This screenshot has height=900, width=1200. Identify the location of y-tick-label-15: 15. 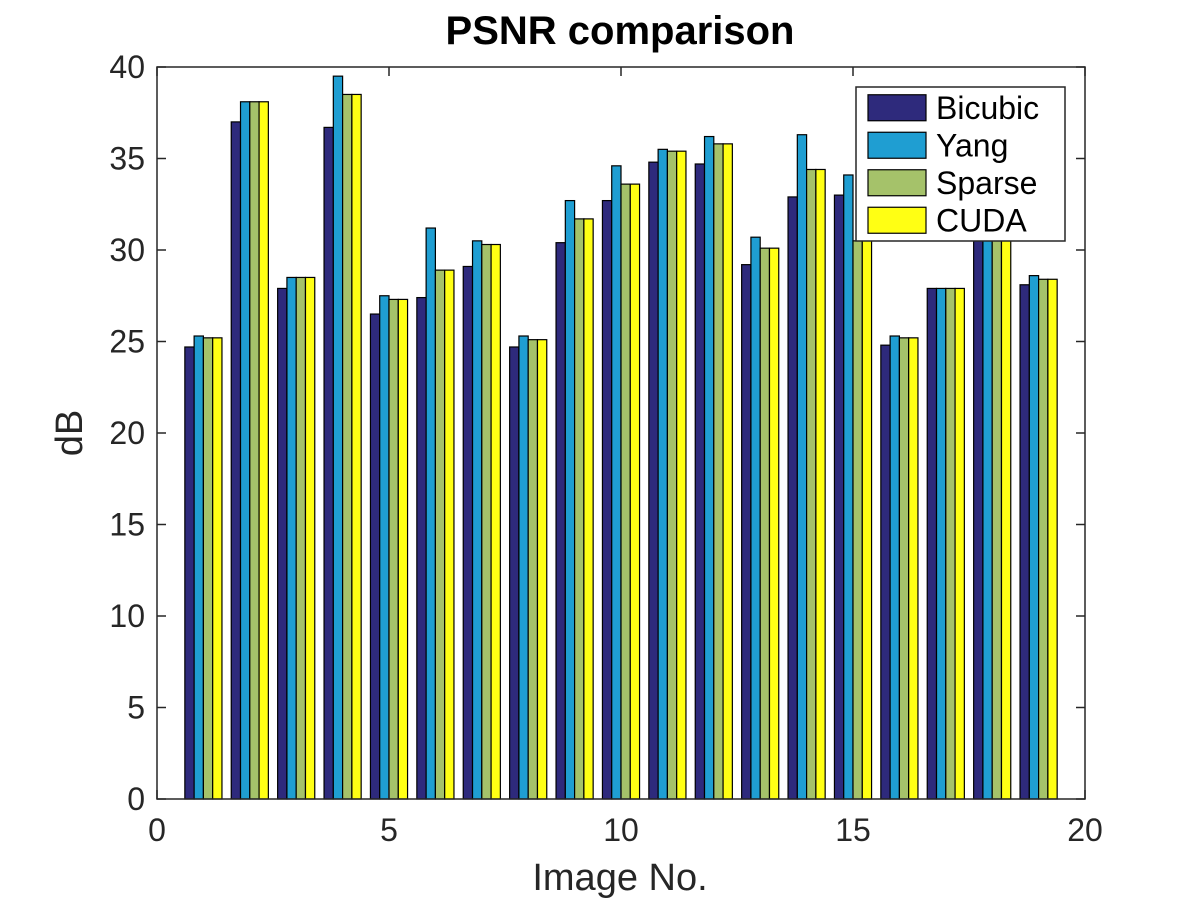
(127, 525).